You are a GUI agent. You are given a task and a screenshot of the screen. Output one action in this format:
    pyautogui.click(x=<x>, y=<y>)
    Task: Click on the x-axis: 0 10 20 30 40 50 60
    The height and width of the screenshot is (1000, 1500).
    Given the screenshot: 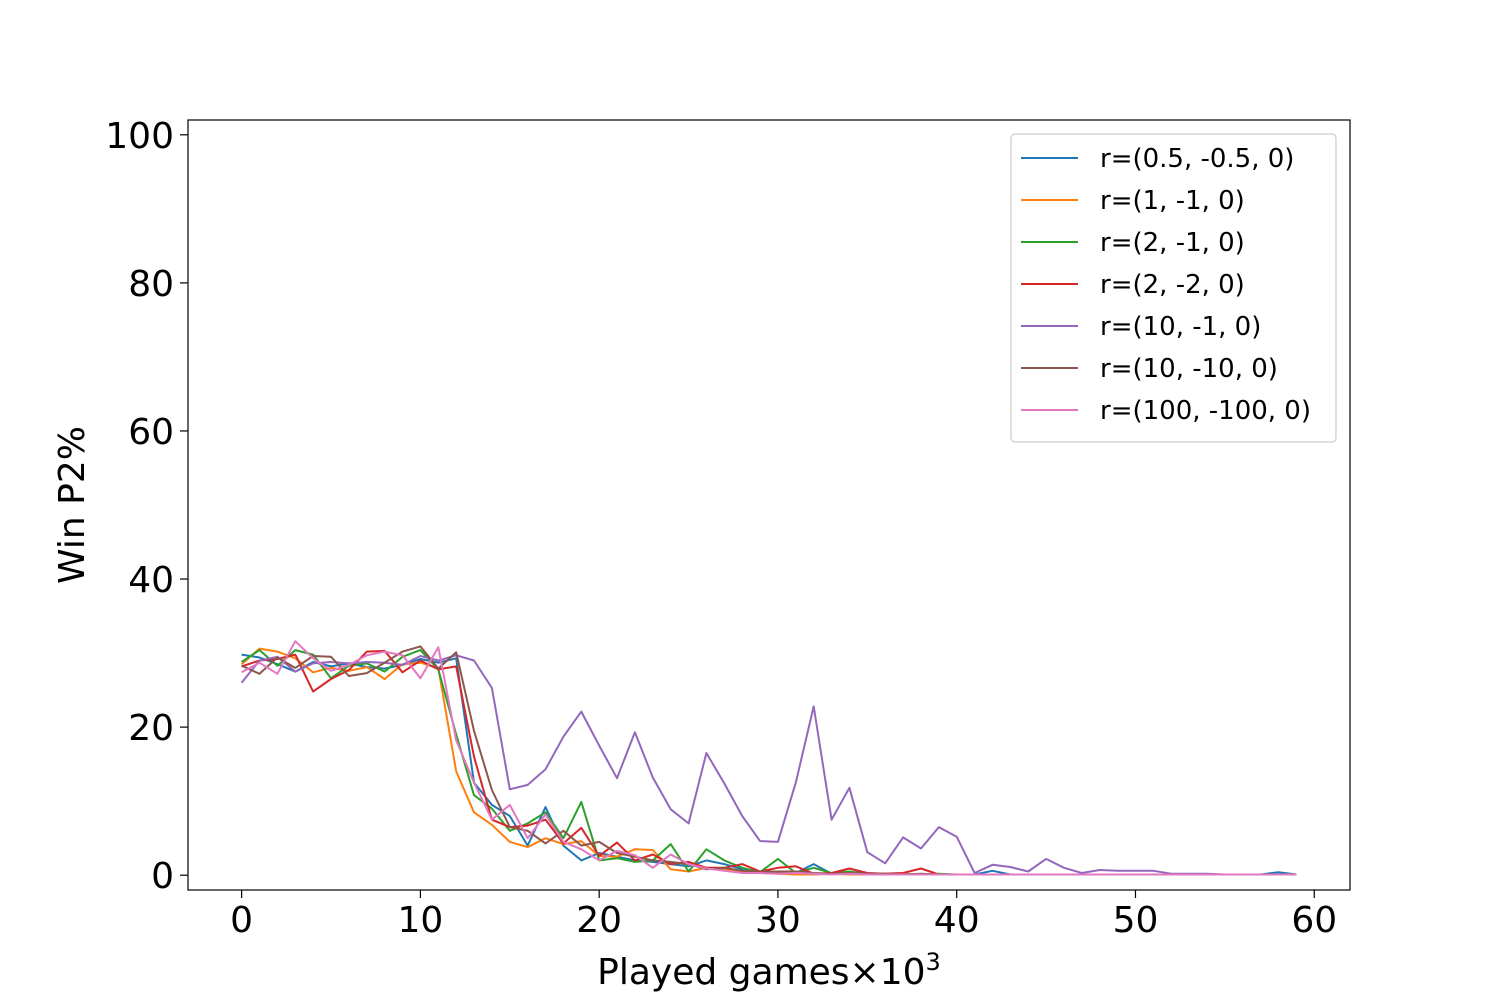 What is the action you would take?
    pyautogui.click(x=783, y=915)
    